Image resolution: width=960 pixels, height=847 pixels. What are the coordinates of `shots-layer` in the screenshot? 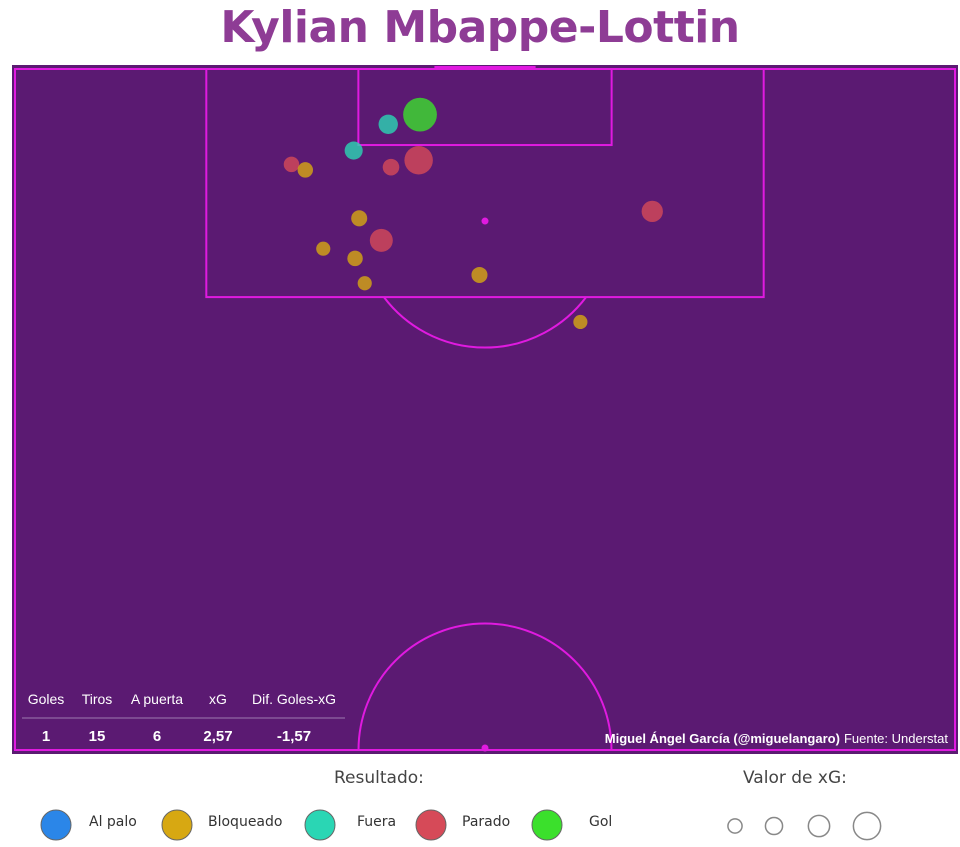 It's located at (473, 213).